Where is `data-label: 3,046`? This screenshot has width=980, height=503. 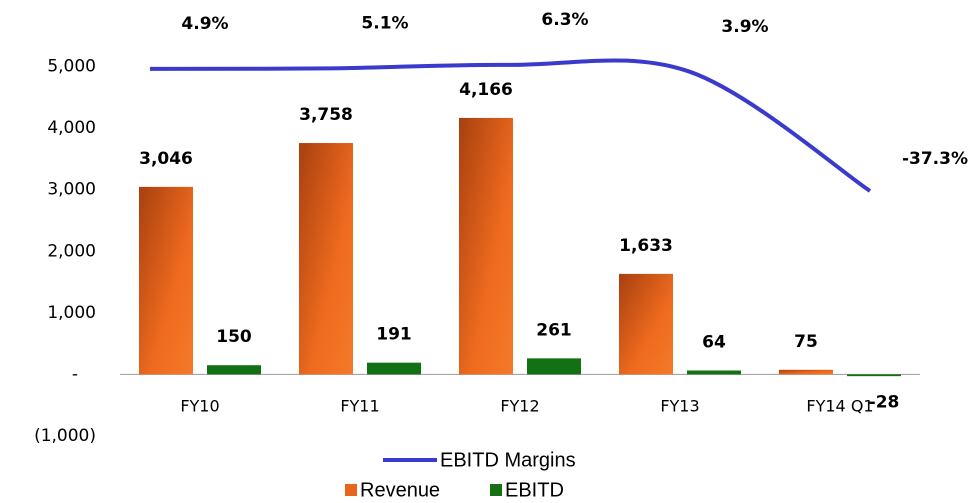
data-label: 3,046 is located at coordinates (166, 159).